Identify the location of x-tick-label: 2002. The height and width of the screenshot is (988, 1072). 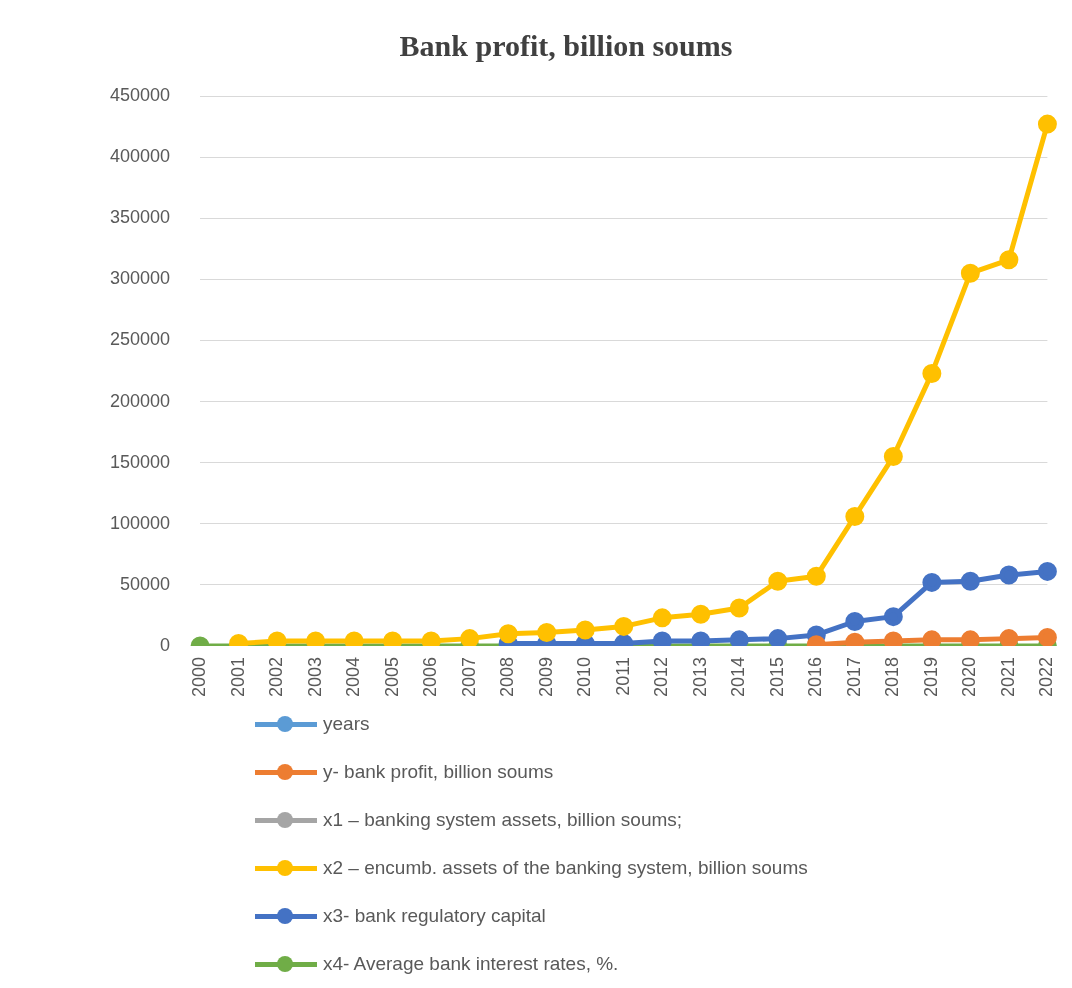
(276, 676).